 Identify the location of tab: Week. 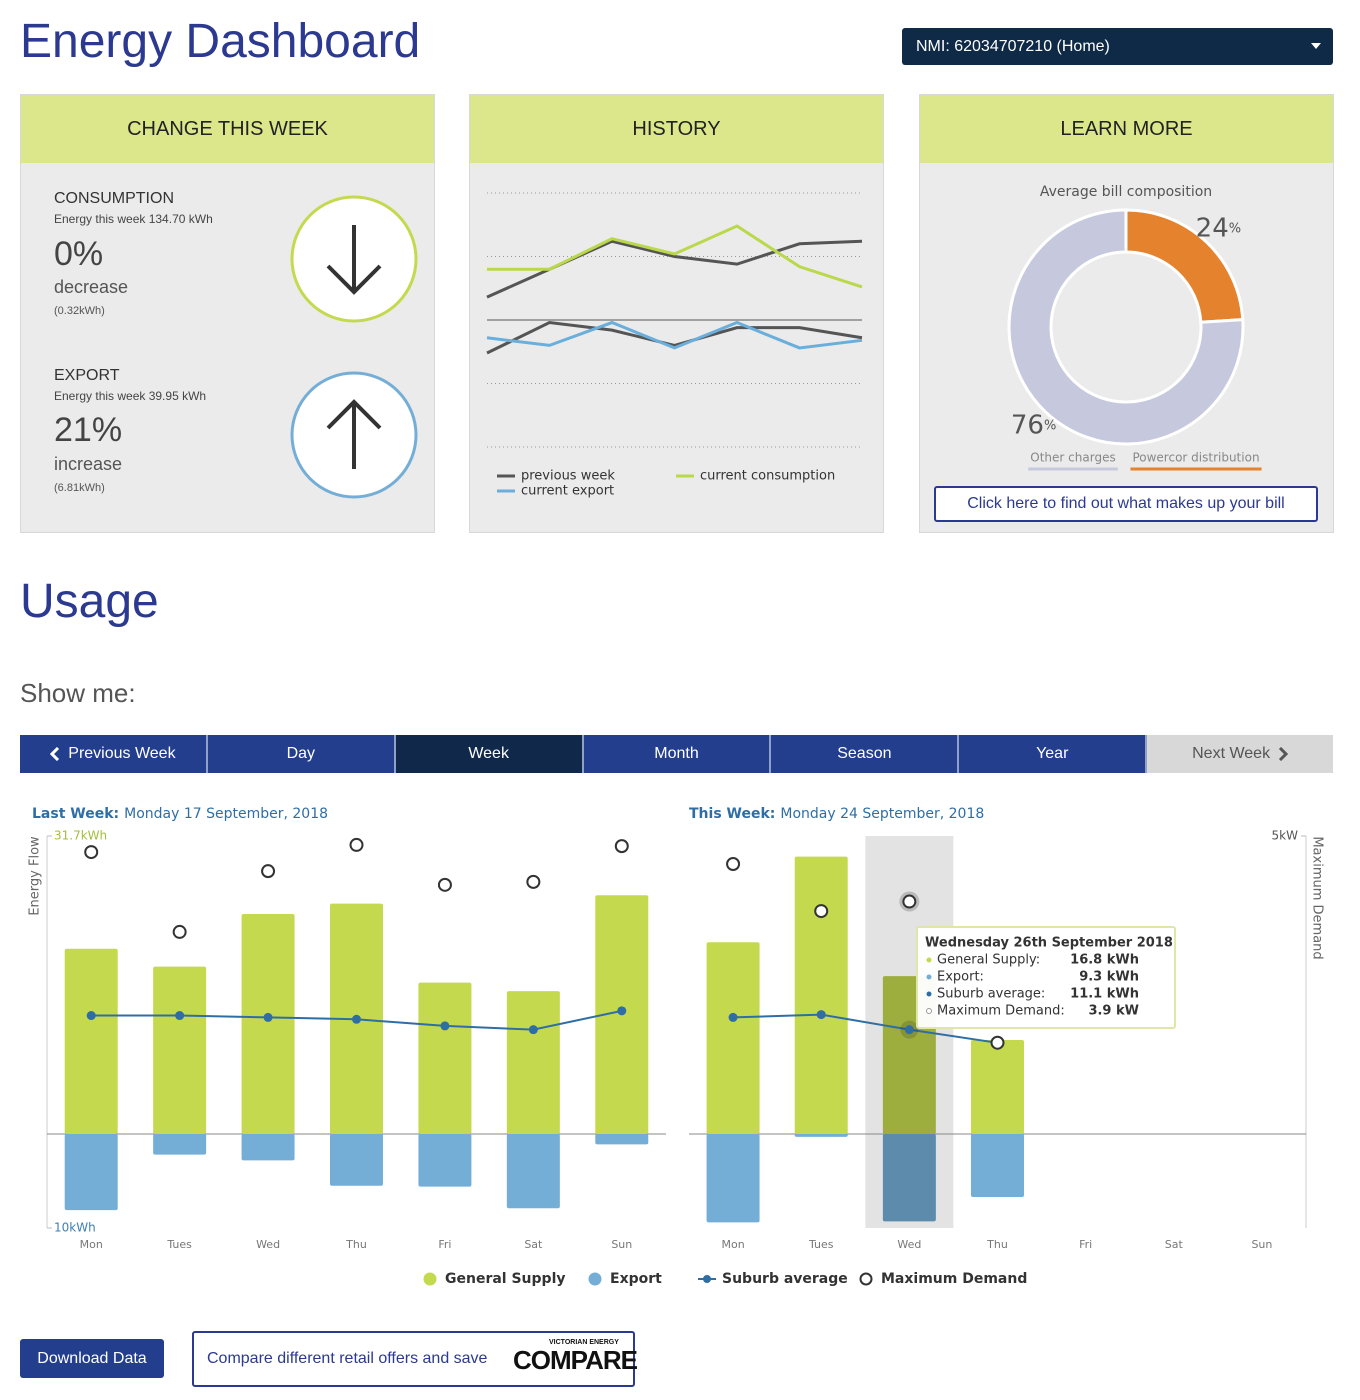
(489, 754).